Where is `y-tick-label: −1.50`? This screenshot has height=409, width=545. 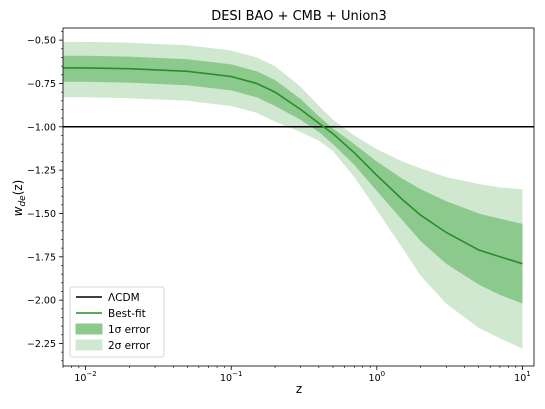
y-tick-label: −1.50 is located at coordinates (41, 214).